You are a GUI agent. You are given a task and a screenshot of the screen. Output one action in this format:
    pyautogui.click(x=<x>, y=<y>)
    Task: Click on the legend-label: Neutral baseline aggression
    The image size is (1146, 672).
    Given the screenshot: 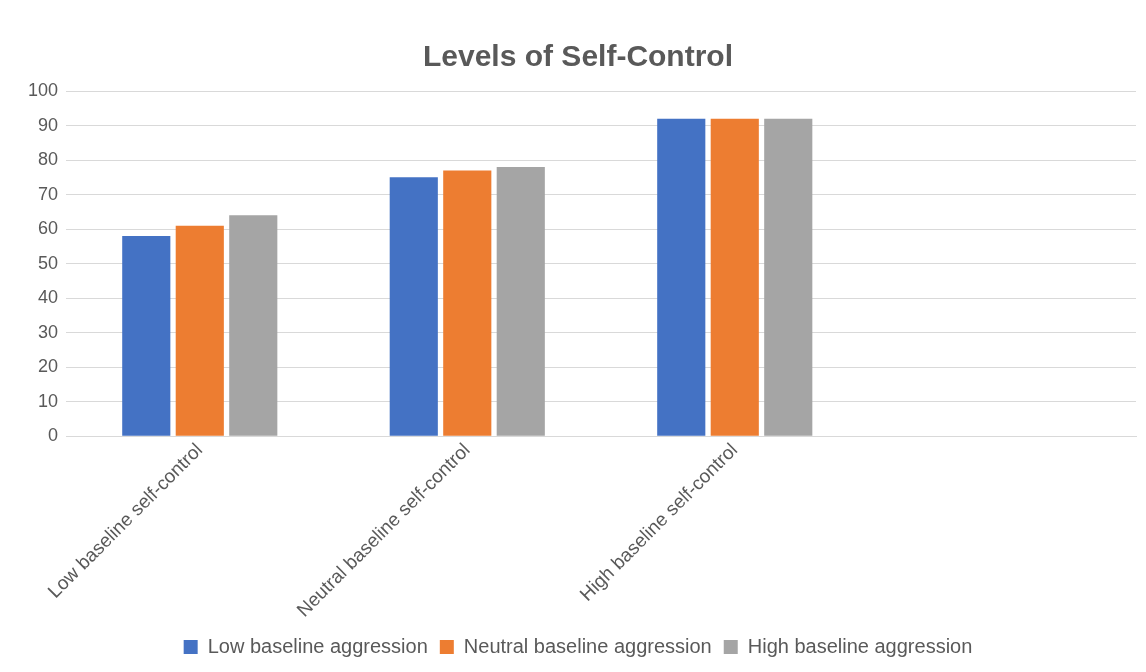 What is the action you would take?
    pyautogui.click(x=587, y=645)
    